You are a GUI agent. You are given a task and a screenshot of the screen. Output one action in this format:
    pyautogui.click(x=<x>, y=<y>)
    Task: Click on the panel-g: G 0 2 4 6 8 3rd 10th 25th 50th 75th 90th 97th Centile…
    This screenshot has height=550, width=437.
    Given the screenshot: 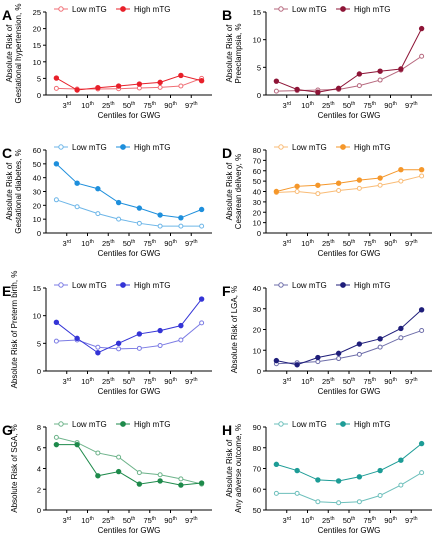 What is the action you would take?
    pyautogui.click(x=107, y=477)
    